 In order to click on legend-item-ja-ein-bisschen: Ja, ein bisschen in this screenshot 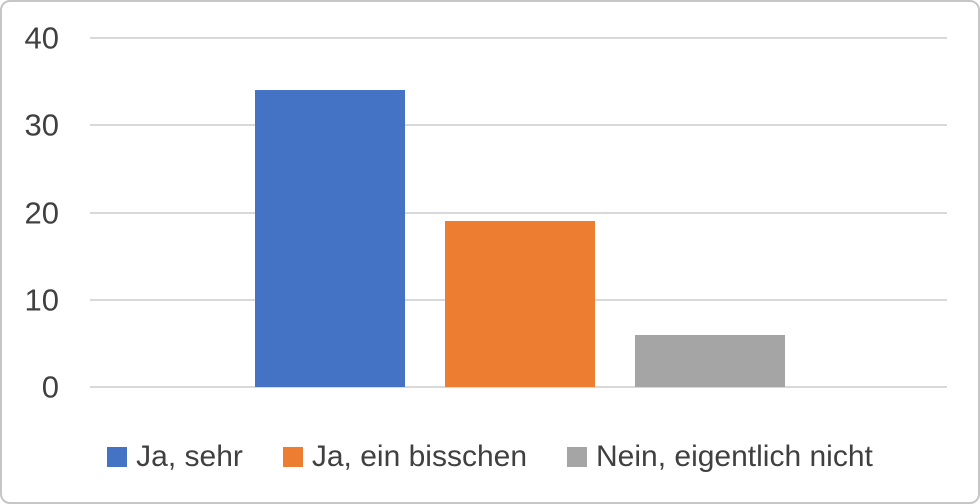, I will do `click(405, 456)`.